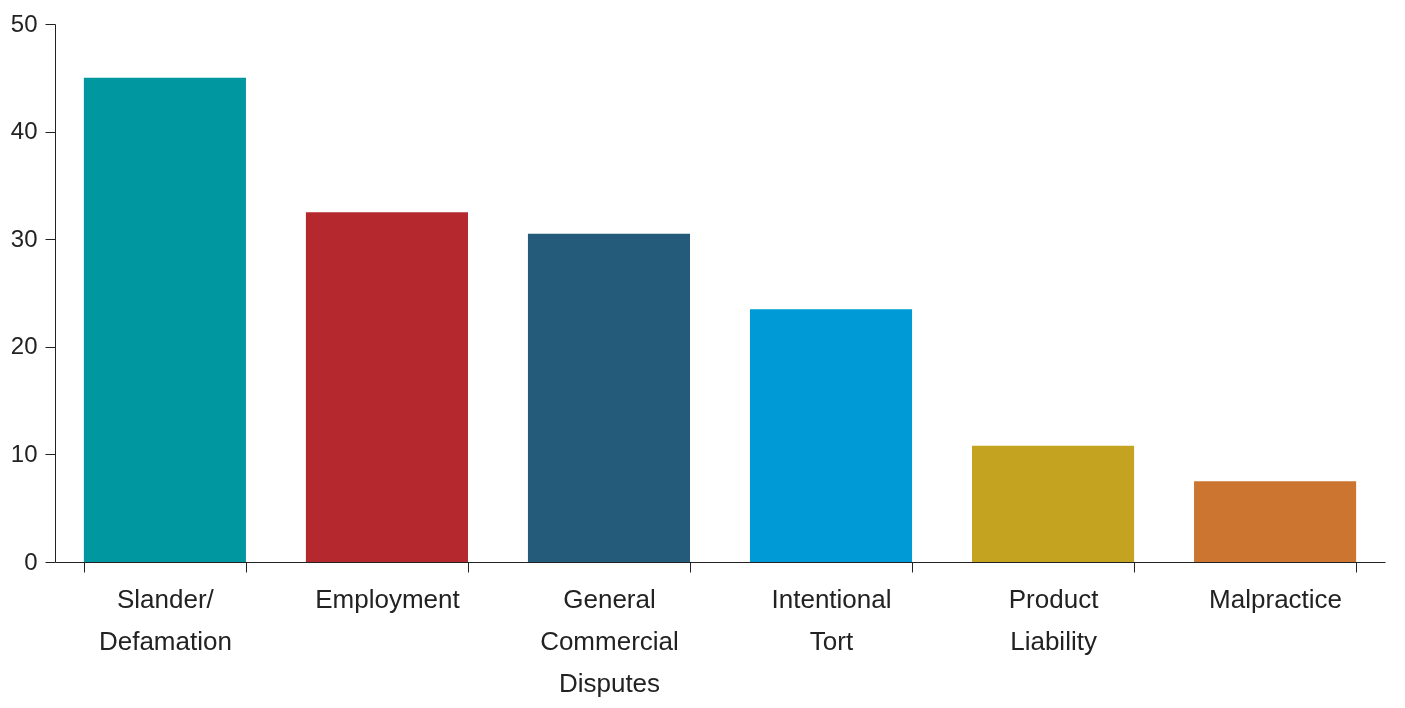 The width and height of the screenshot is (1405, 708). What do you see at coordinates (1054, 619) in the screenshot?
I see `x-tick-label: Product Liability` at bounding box center [1054, 619].